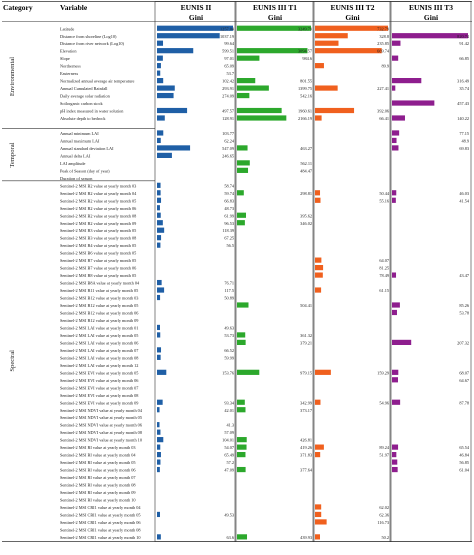 This screenshot has width=474, height=555. Describe the element at coordinates (385, 66) in the screenshot. I see `data-label: 89.9` at that location.